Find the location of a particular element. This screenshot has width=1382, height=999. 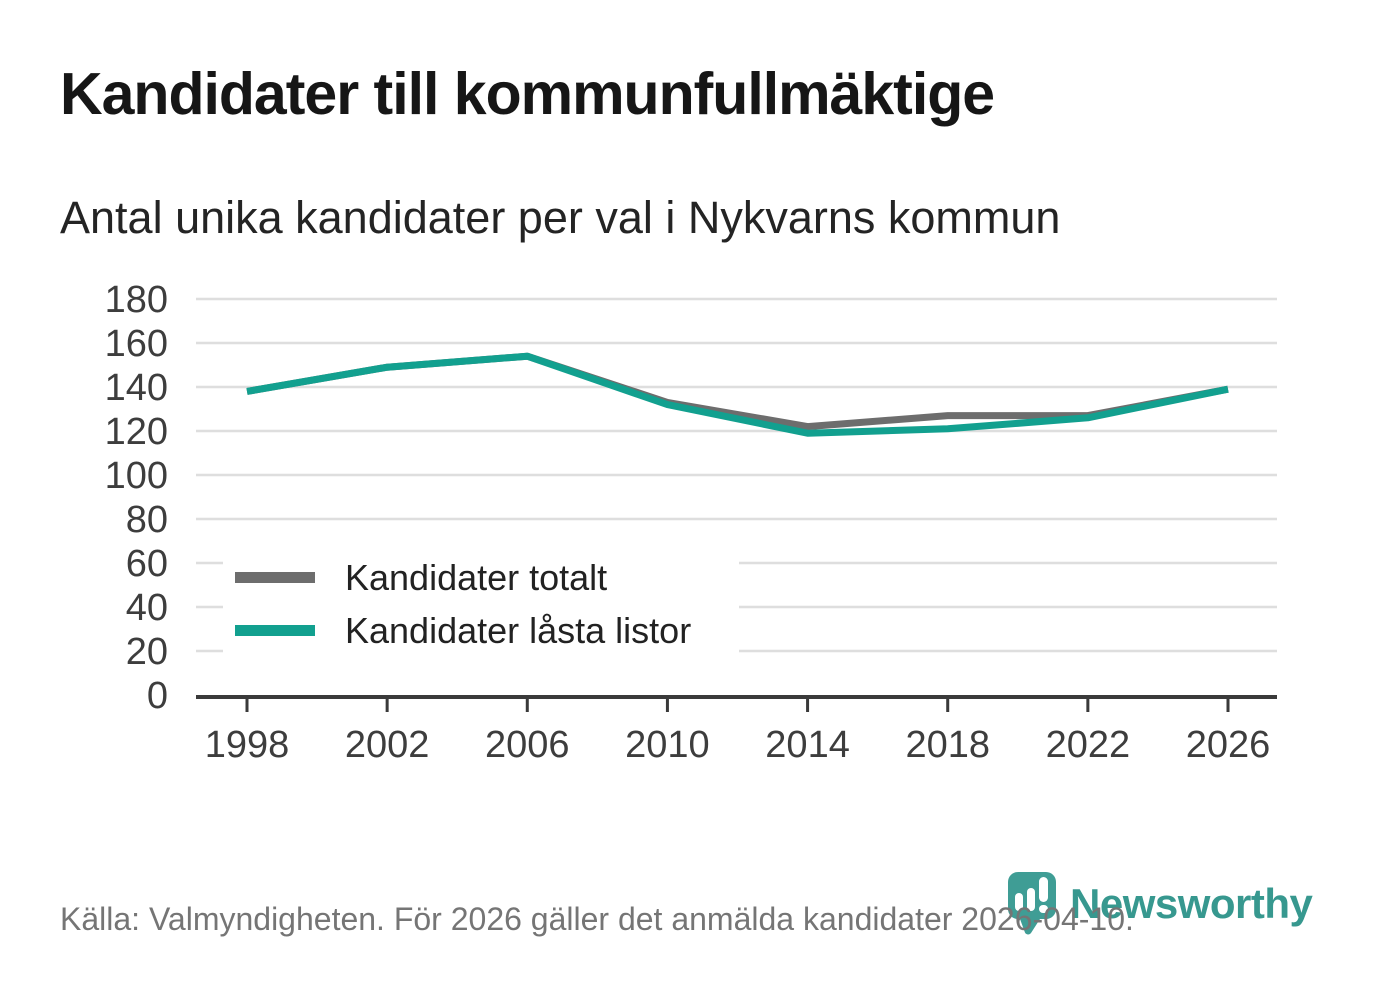

newsworthy-logo: Newsworthy is located at coordinates (1160, 908).